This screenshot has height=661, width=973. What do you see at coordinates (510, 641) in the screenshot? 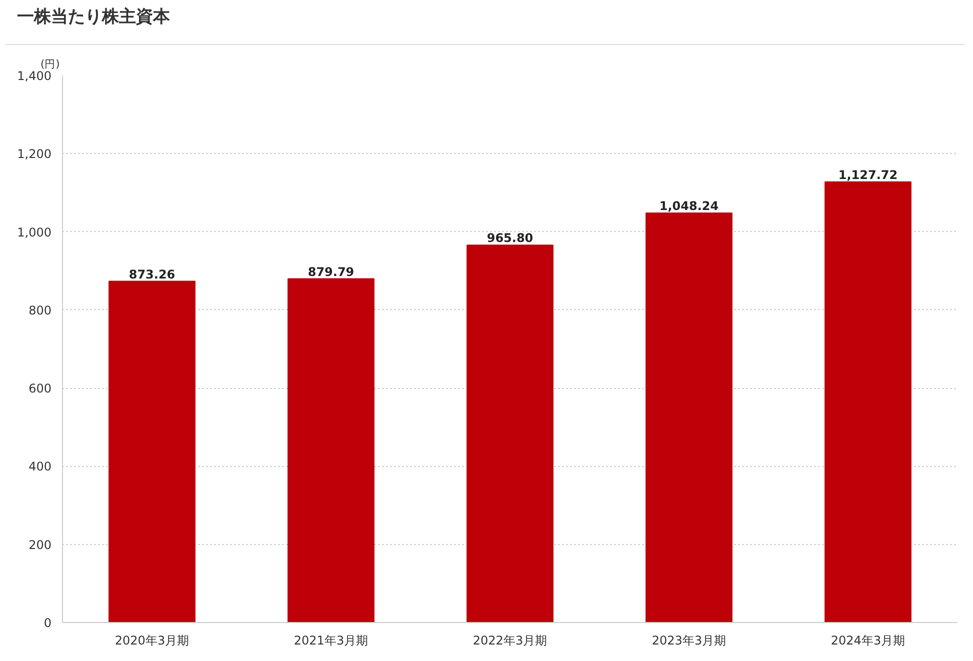
I see `x-tick-label: 2022年3月期` at bounding box center [510, 641].